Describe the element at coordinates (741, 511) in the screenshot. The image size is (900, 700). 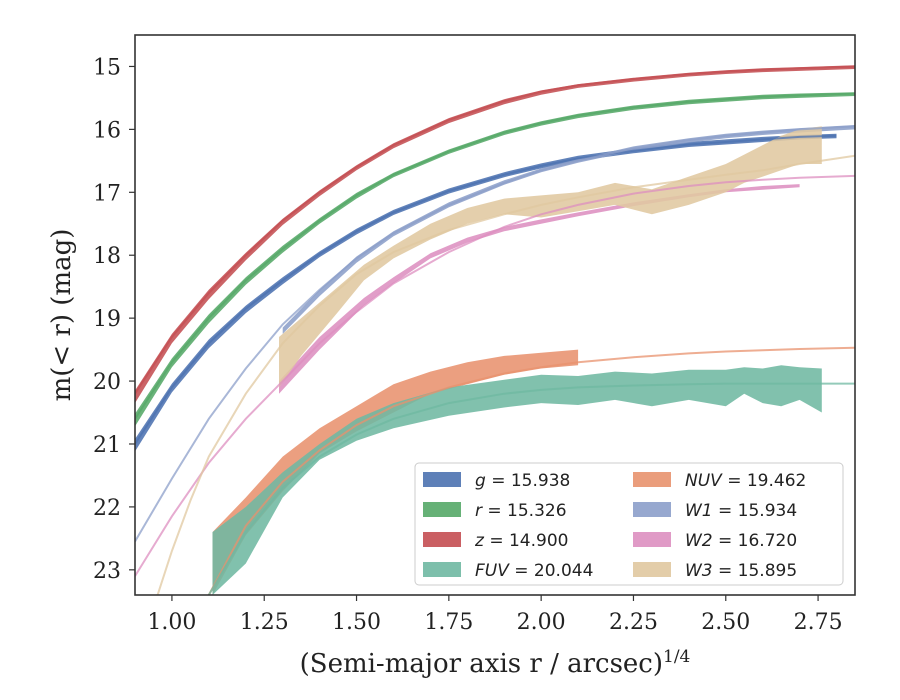
I see `legend-label-w1: W1 = 15.934` at that location.